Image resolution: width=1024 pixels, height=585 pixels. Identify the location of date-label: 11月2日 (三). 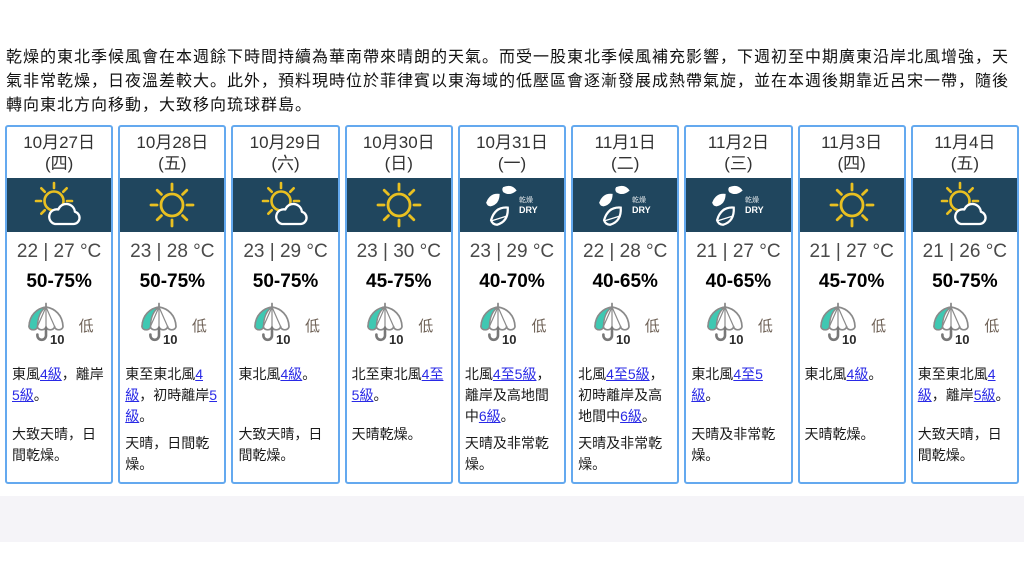
(738, 150).